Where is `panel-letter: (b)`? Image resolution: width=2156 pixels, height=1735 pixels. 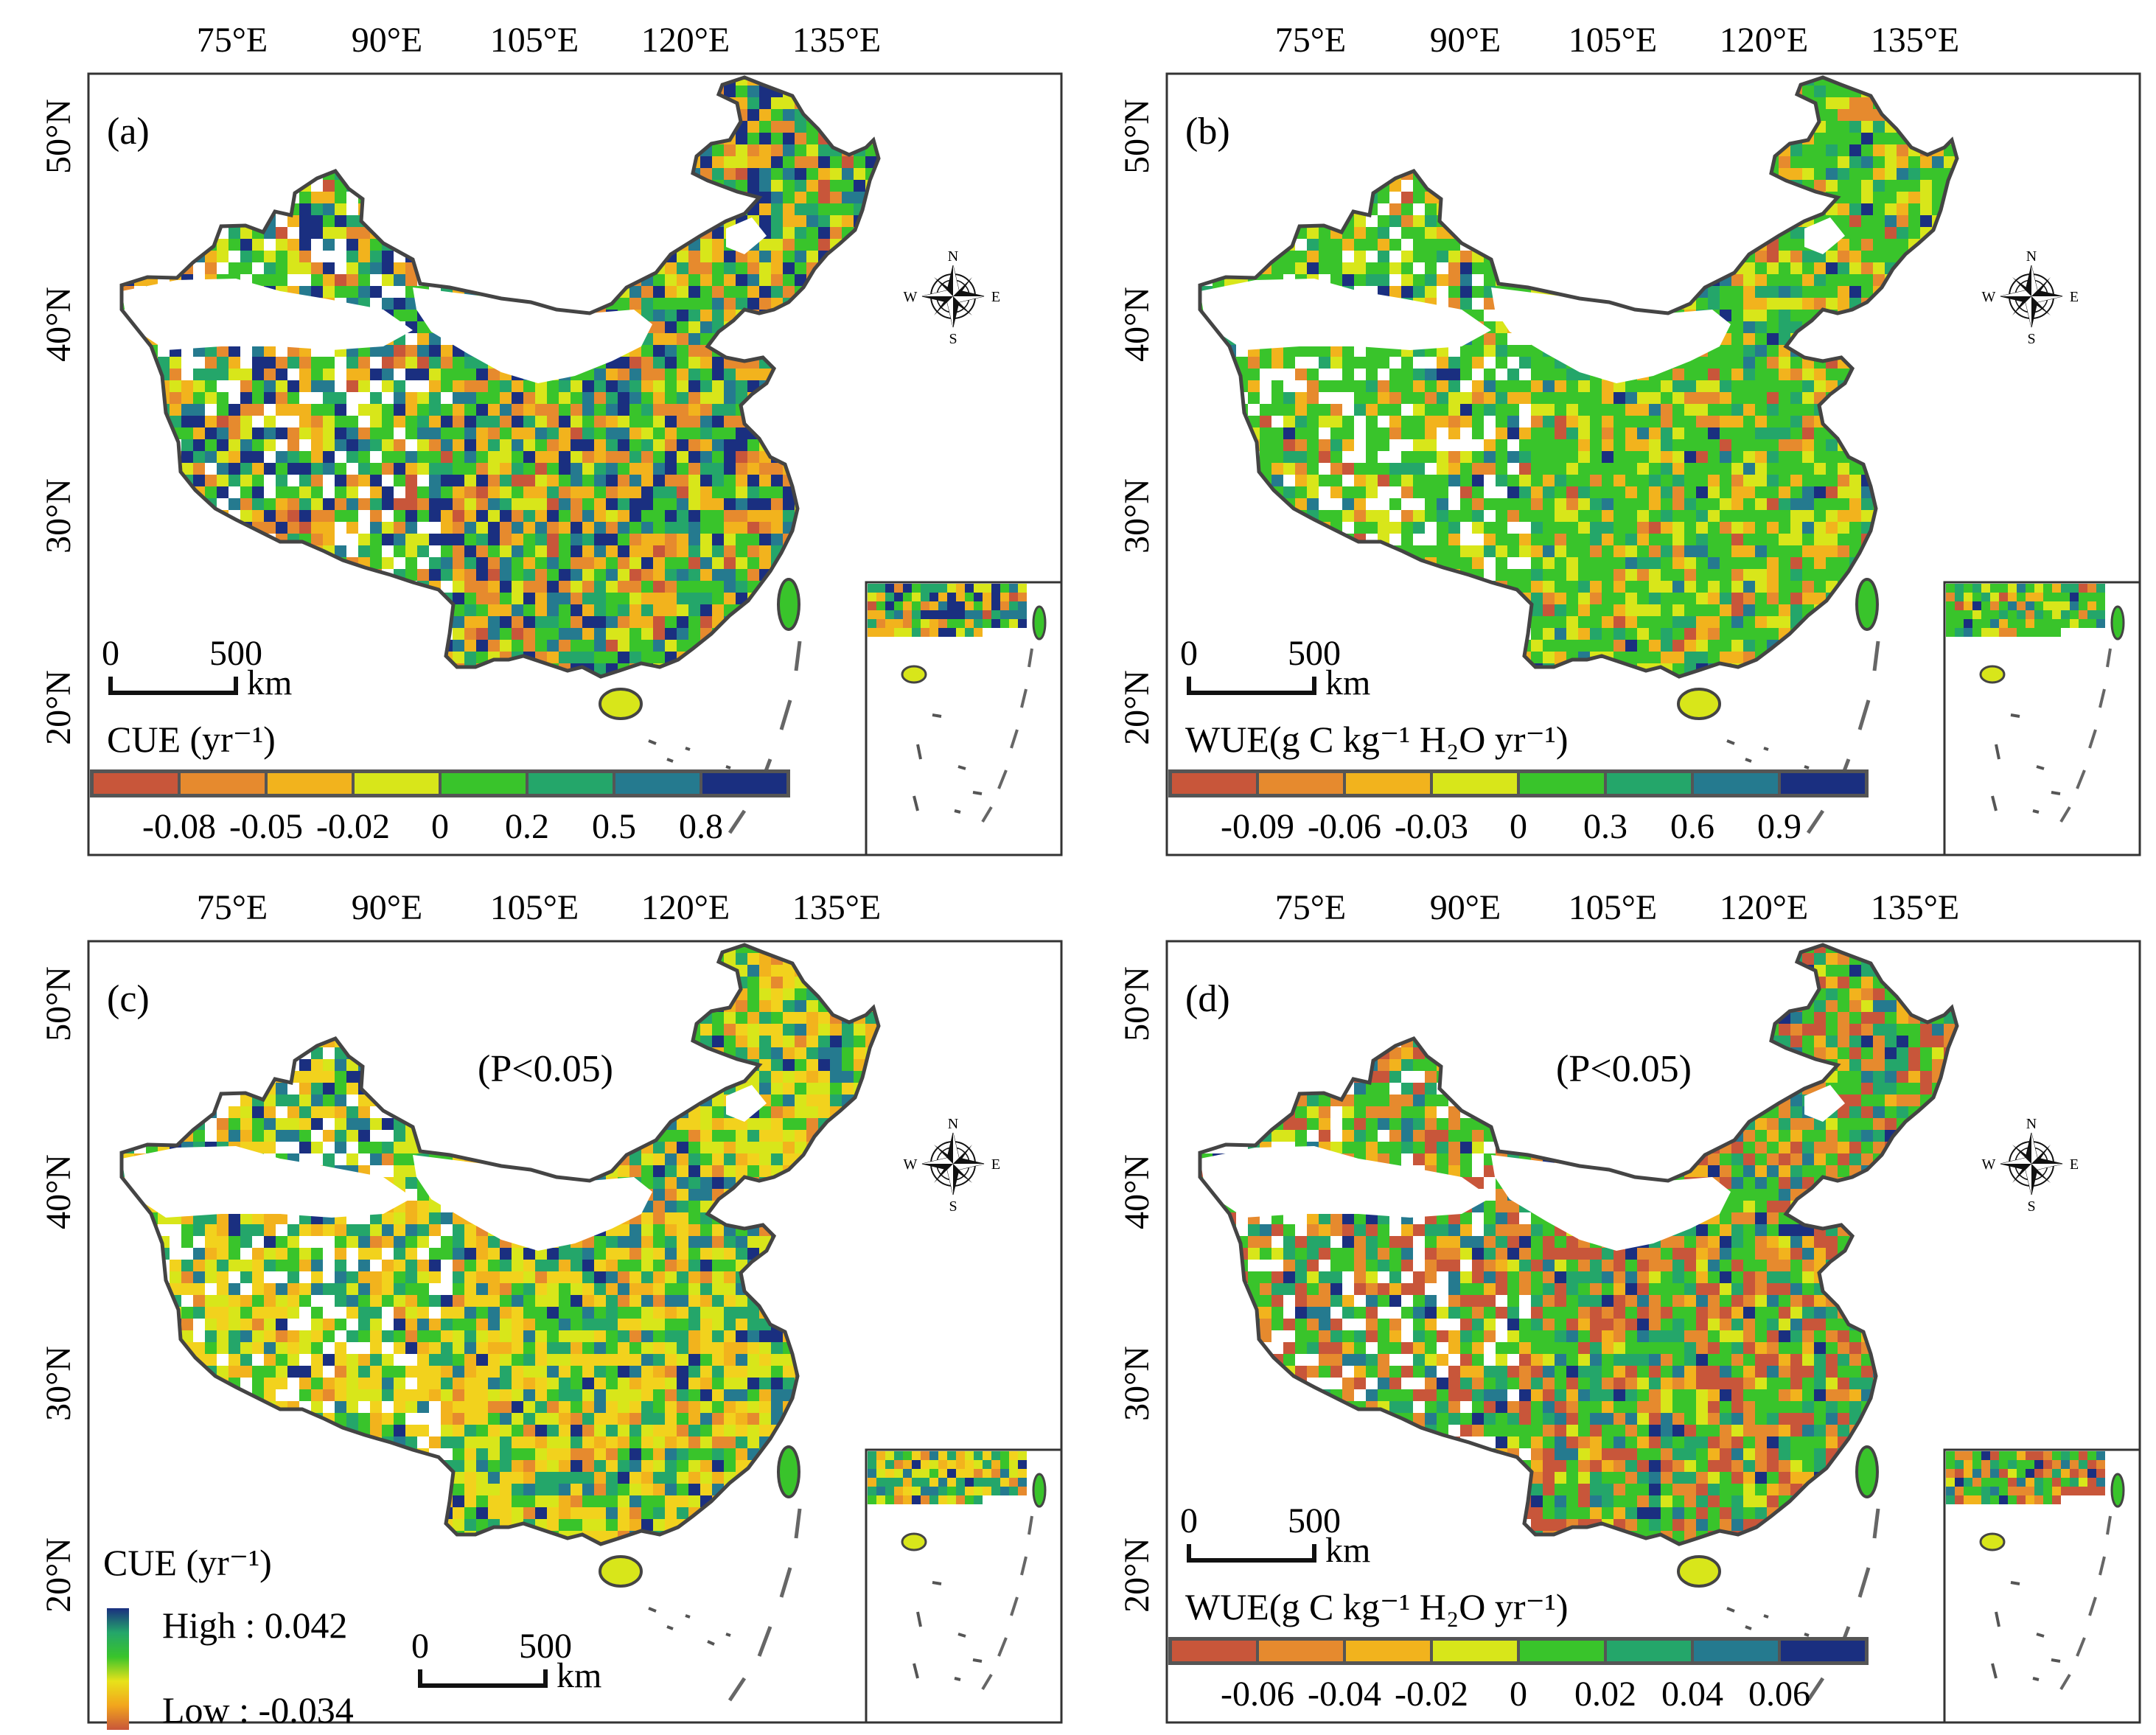
panel-letter: (b) is located at coordinates (1207, 132).